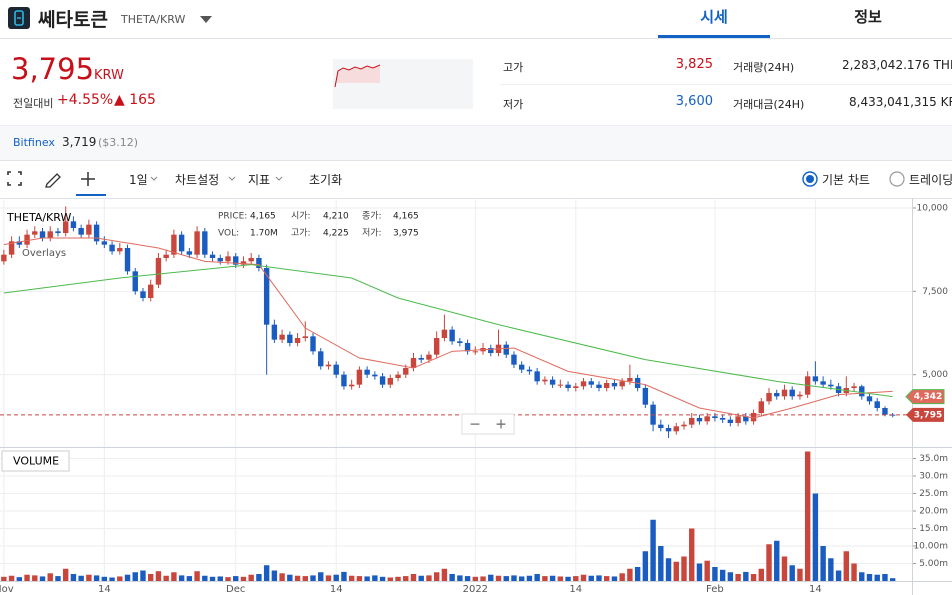  I want to click on tab-active: 시세, so click(714, 17).